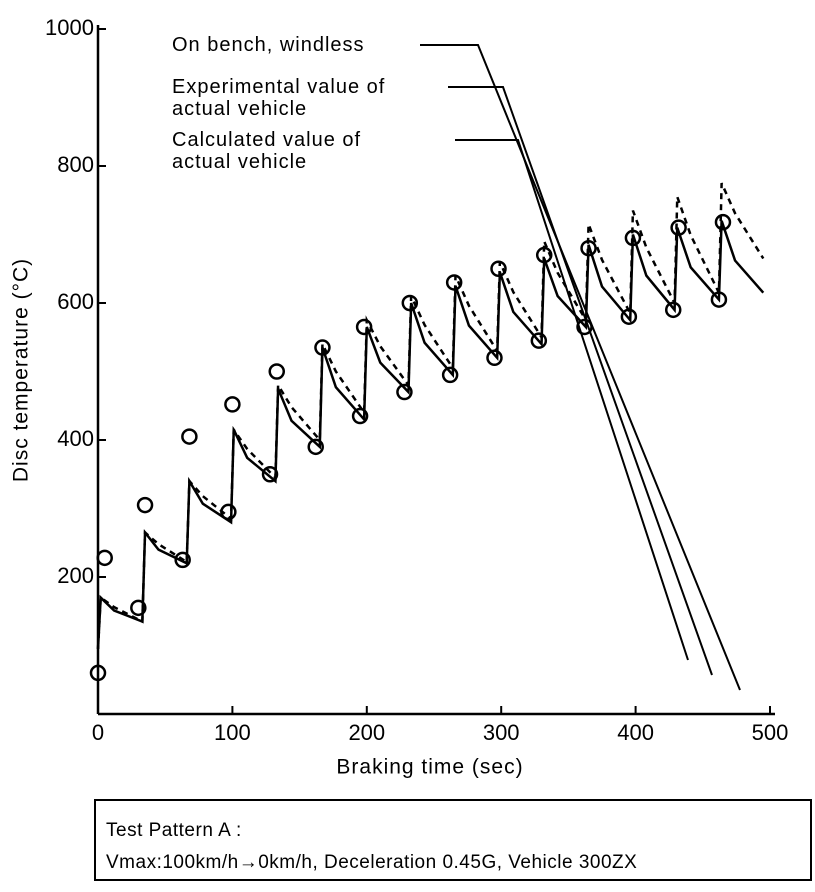  Describe the element at coordinates (21, 370) in the screenshot. I see `y-axis-title: Disc temperature (°C)` at that location.